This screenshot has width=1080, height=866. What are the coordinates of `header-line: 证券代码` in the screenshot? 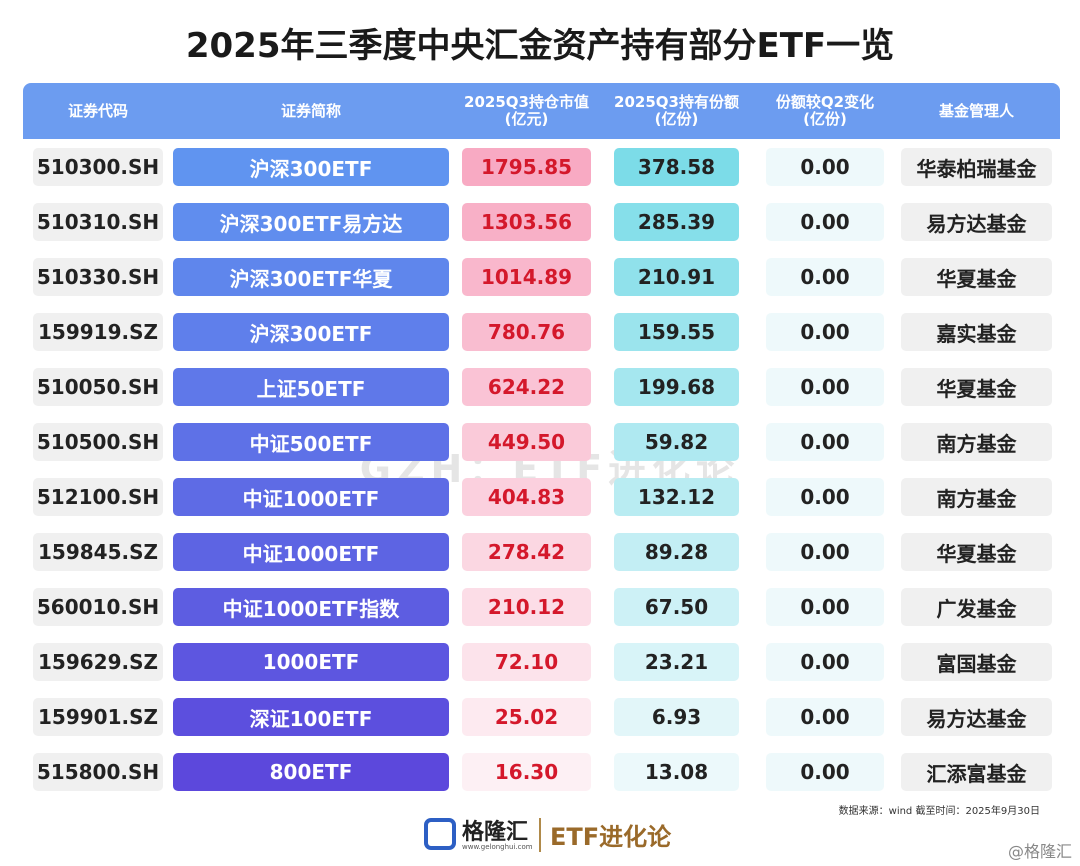 It's located at (97, 110).